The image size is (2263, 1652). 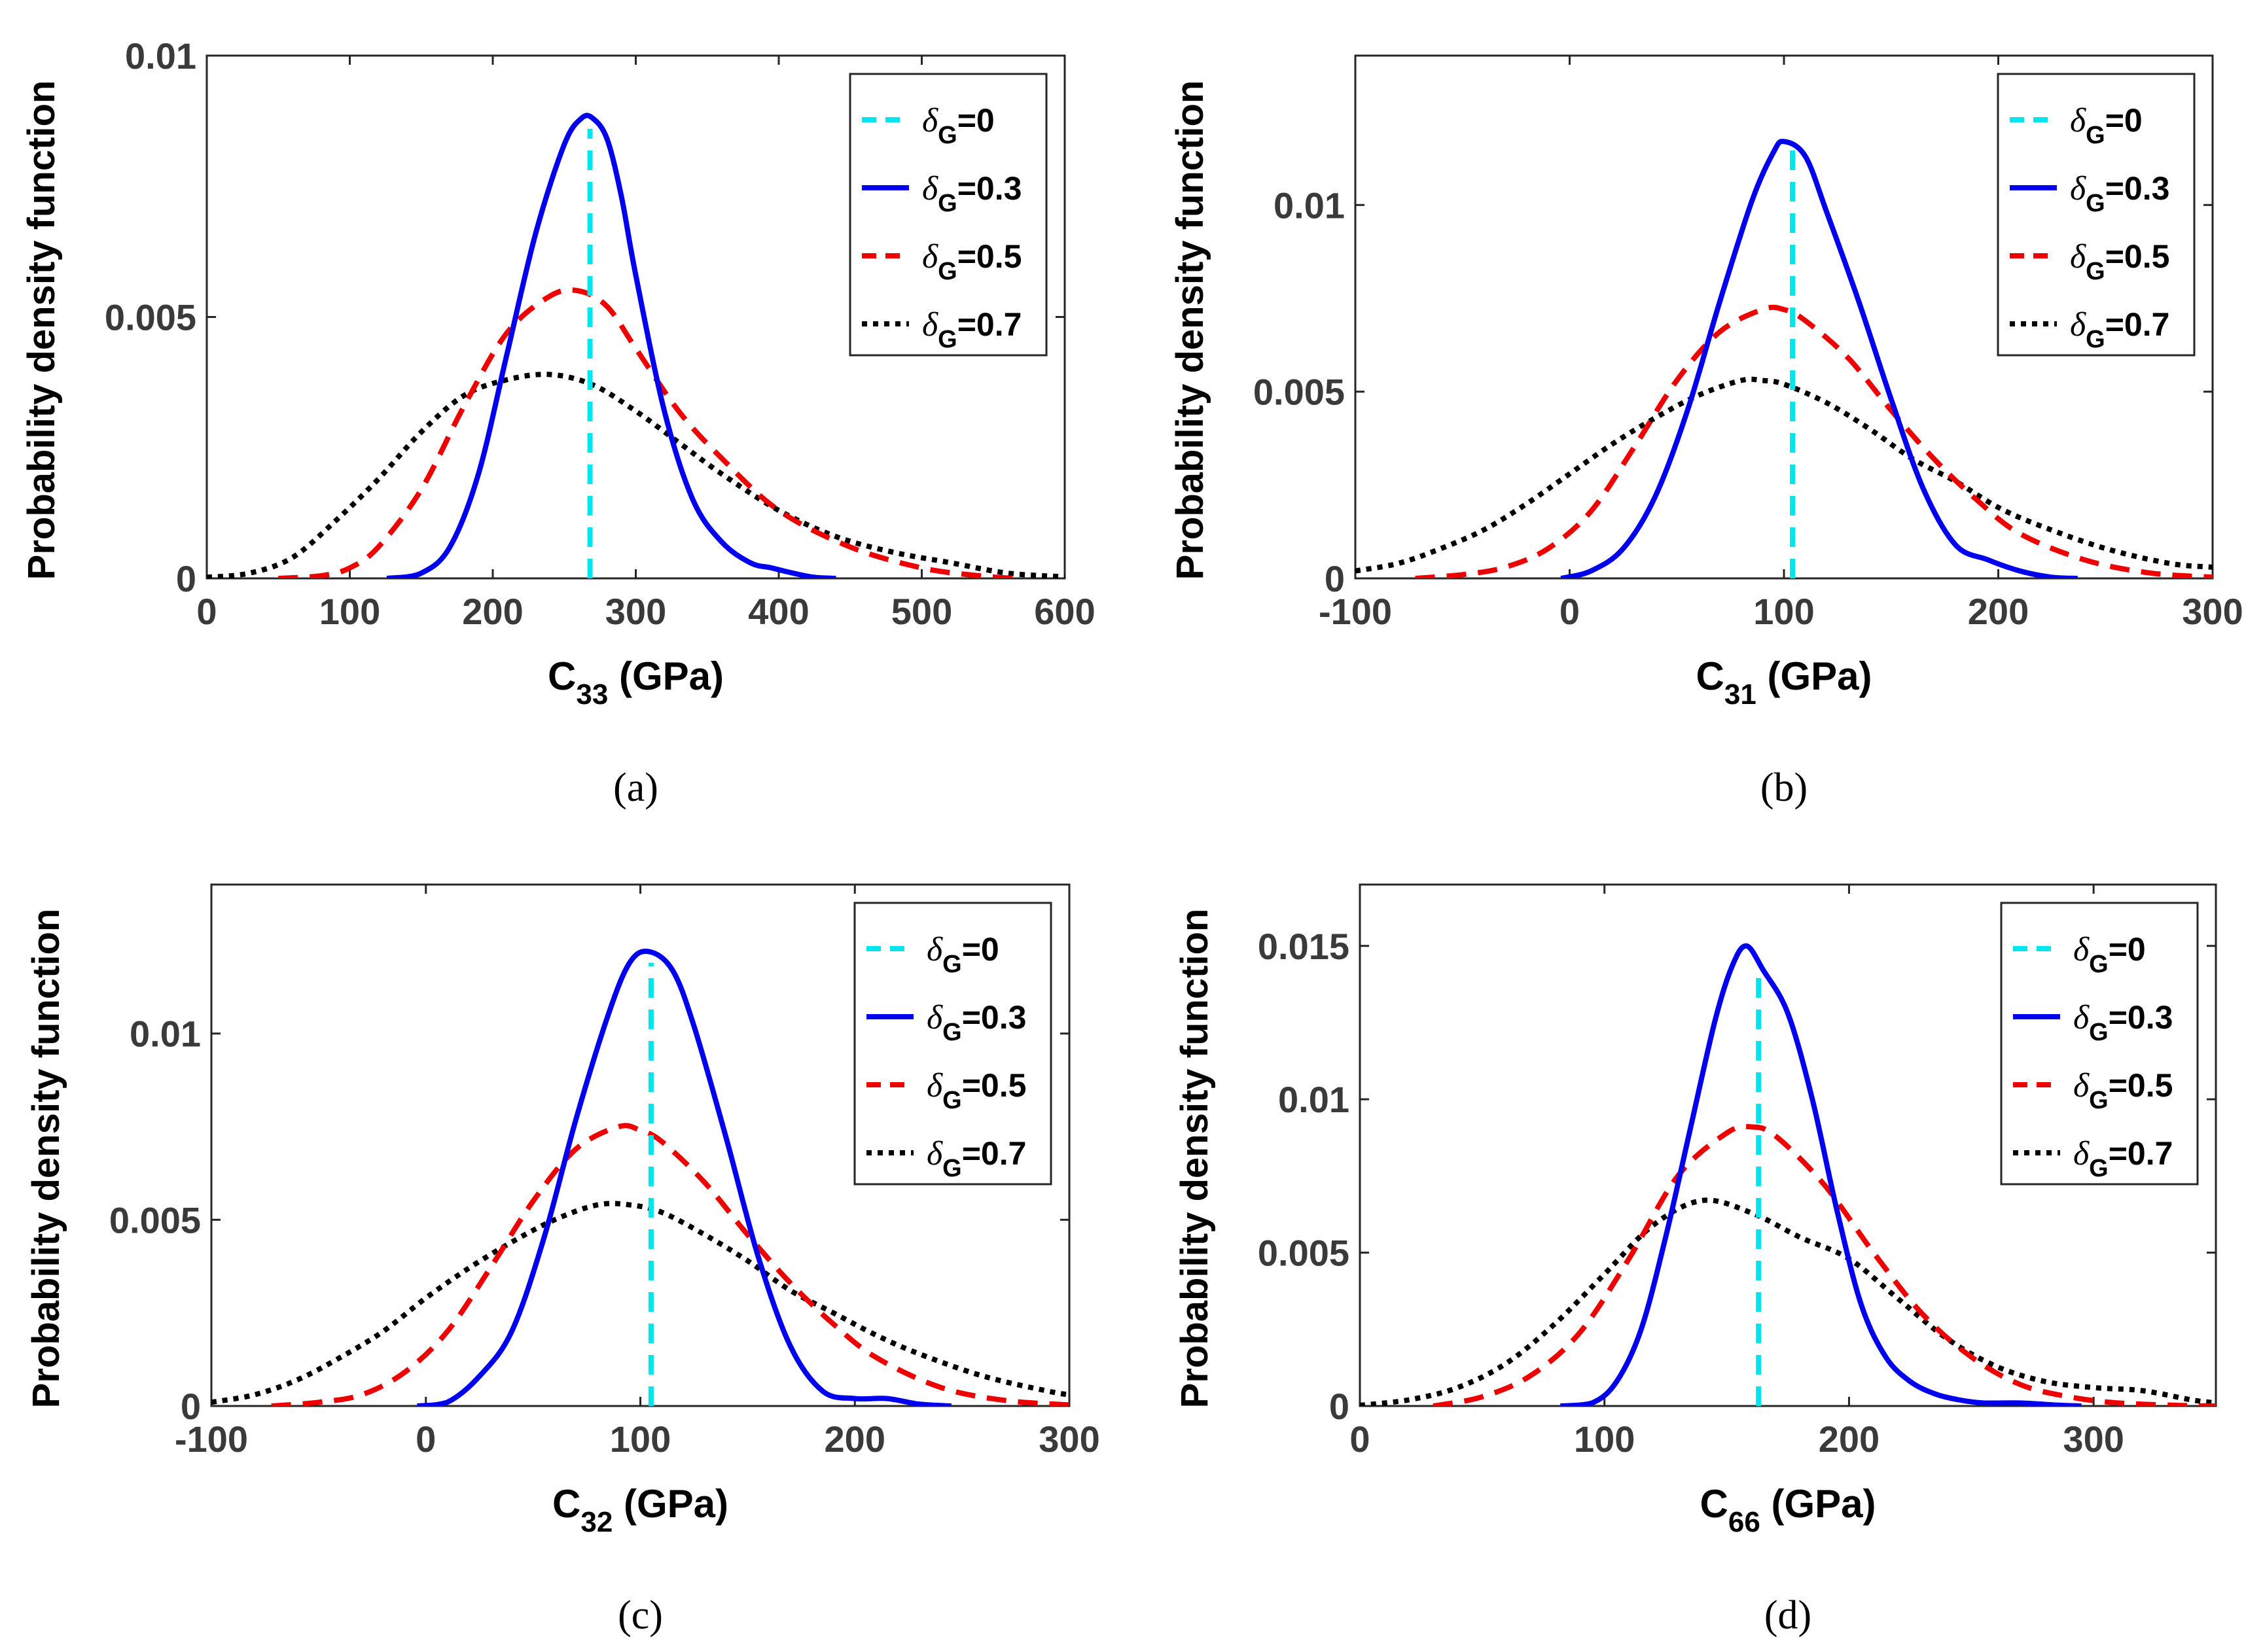 What do you see at coordinates (640, 1615) in the screenshot?
I see `panel-caption: (c)` at bounding box center [640, 1615].